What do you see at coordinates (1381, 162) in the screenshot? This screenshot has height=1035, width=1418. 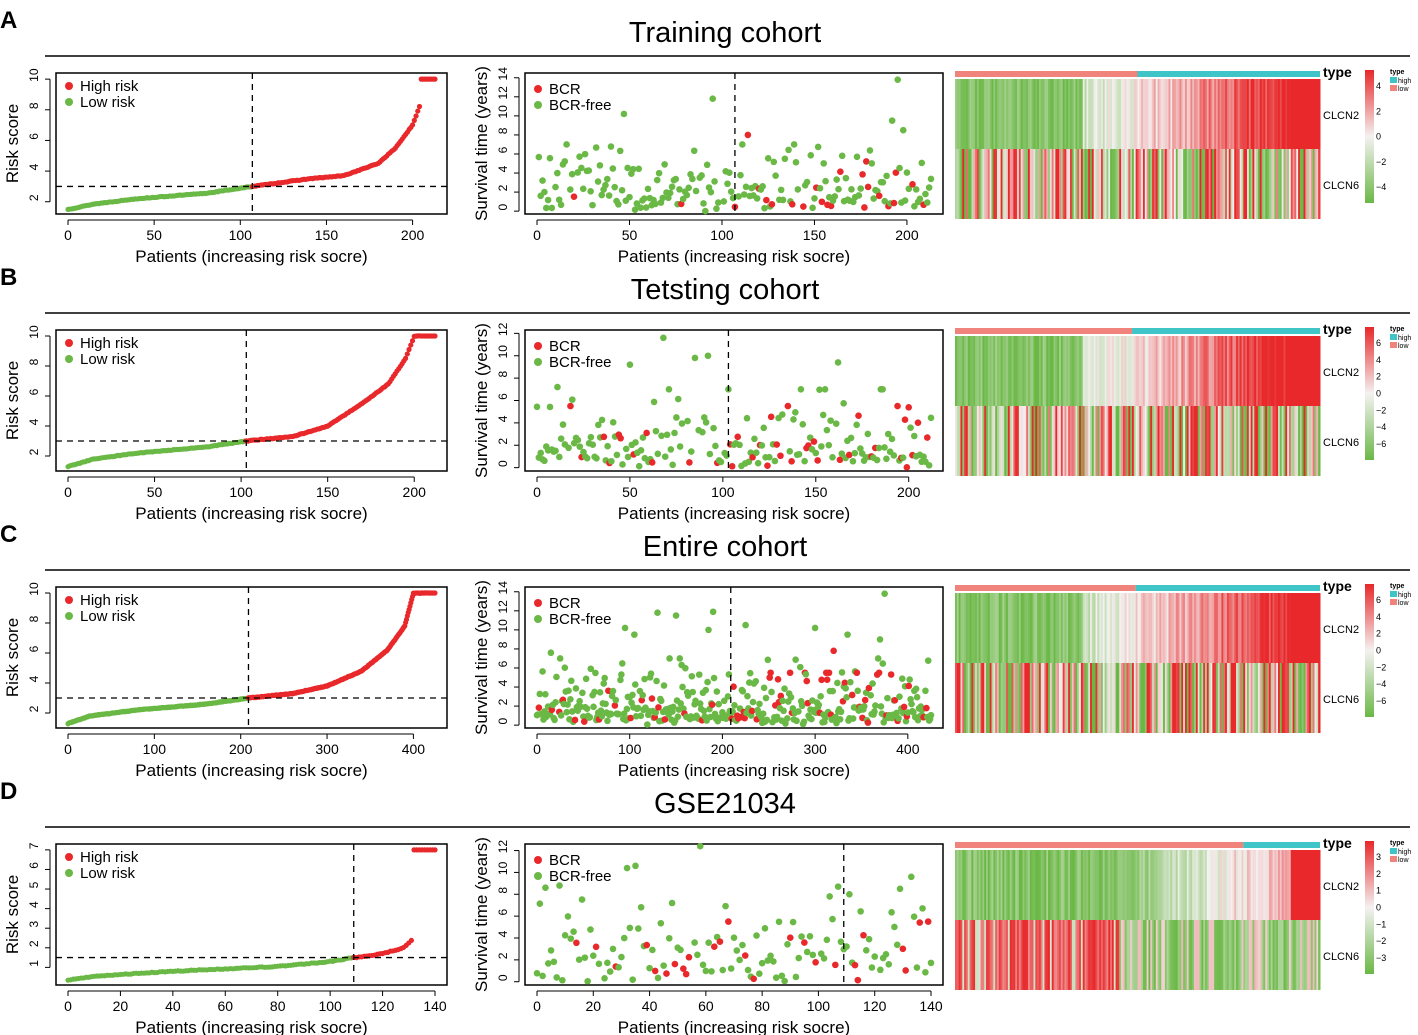 I see `color-scale-label: −2` at bounding box center [1381, 162].